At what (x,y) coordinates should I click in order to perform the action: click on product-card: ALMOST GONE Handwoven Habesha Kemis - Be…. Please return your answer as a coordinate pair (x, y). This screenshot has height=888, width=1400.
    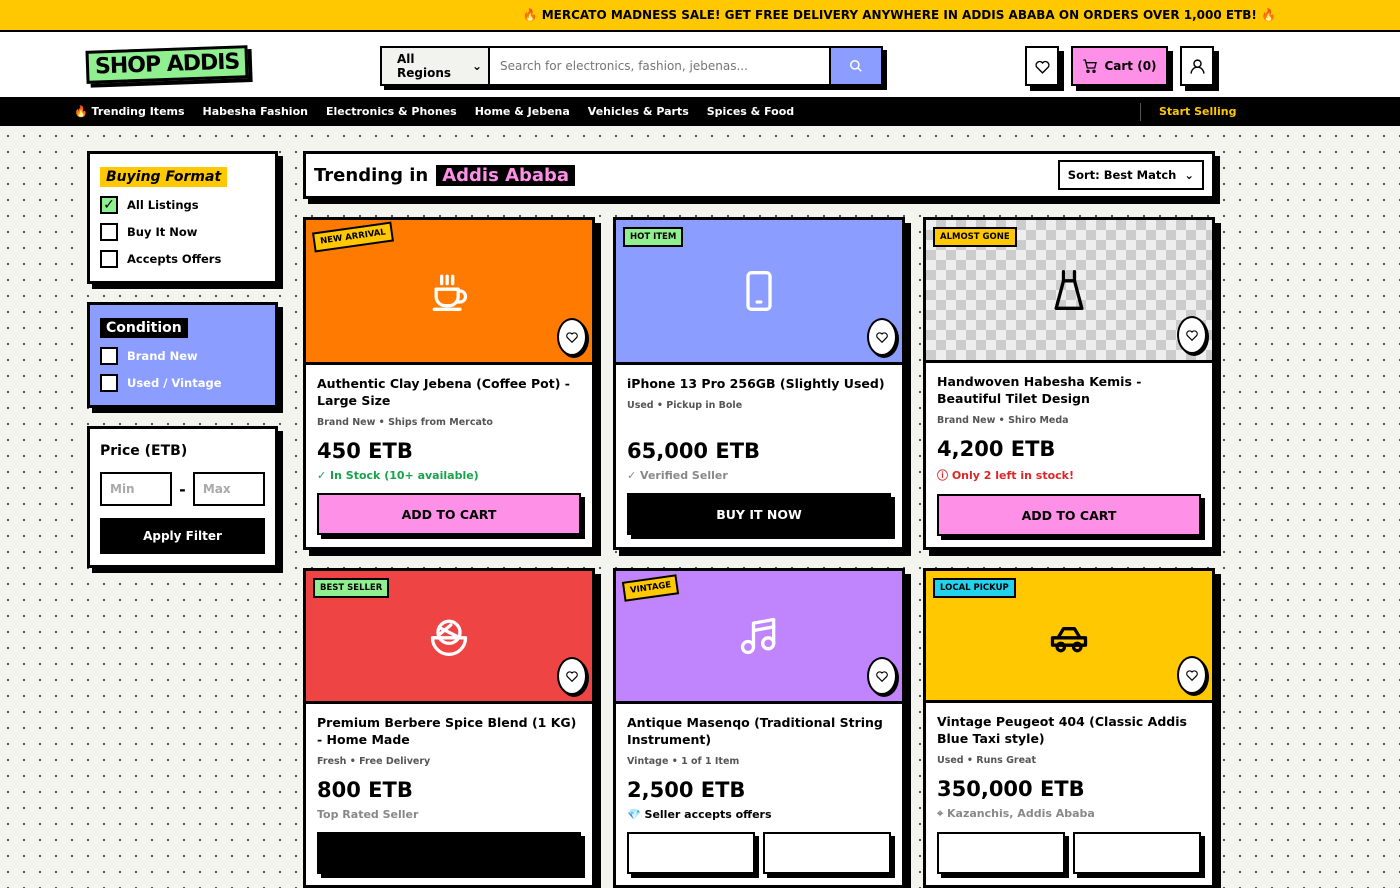
    Looking at the image, I should click on (1069, 383).